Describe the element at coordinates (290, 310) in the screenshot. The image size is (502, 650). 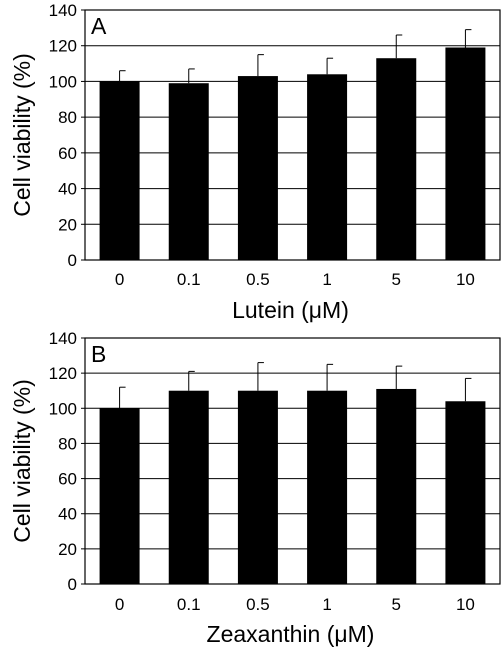
I see `x-axis-label: Lutein (μM)` at that location.